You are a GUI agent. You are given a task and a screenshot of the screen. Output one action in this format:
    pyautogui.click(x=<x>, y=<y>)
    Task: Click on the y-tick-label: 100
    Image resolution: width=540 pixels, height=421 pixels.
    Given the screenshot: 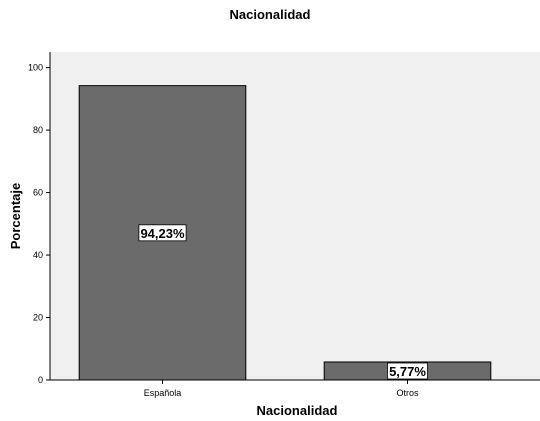 What is the action you would take?
    pyautogui.click(x=35, y=68)
    